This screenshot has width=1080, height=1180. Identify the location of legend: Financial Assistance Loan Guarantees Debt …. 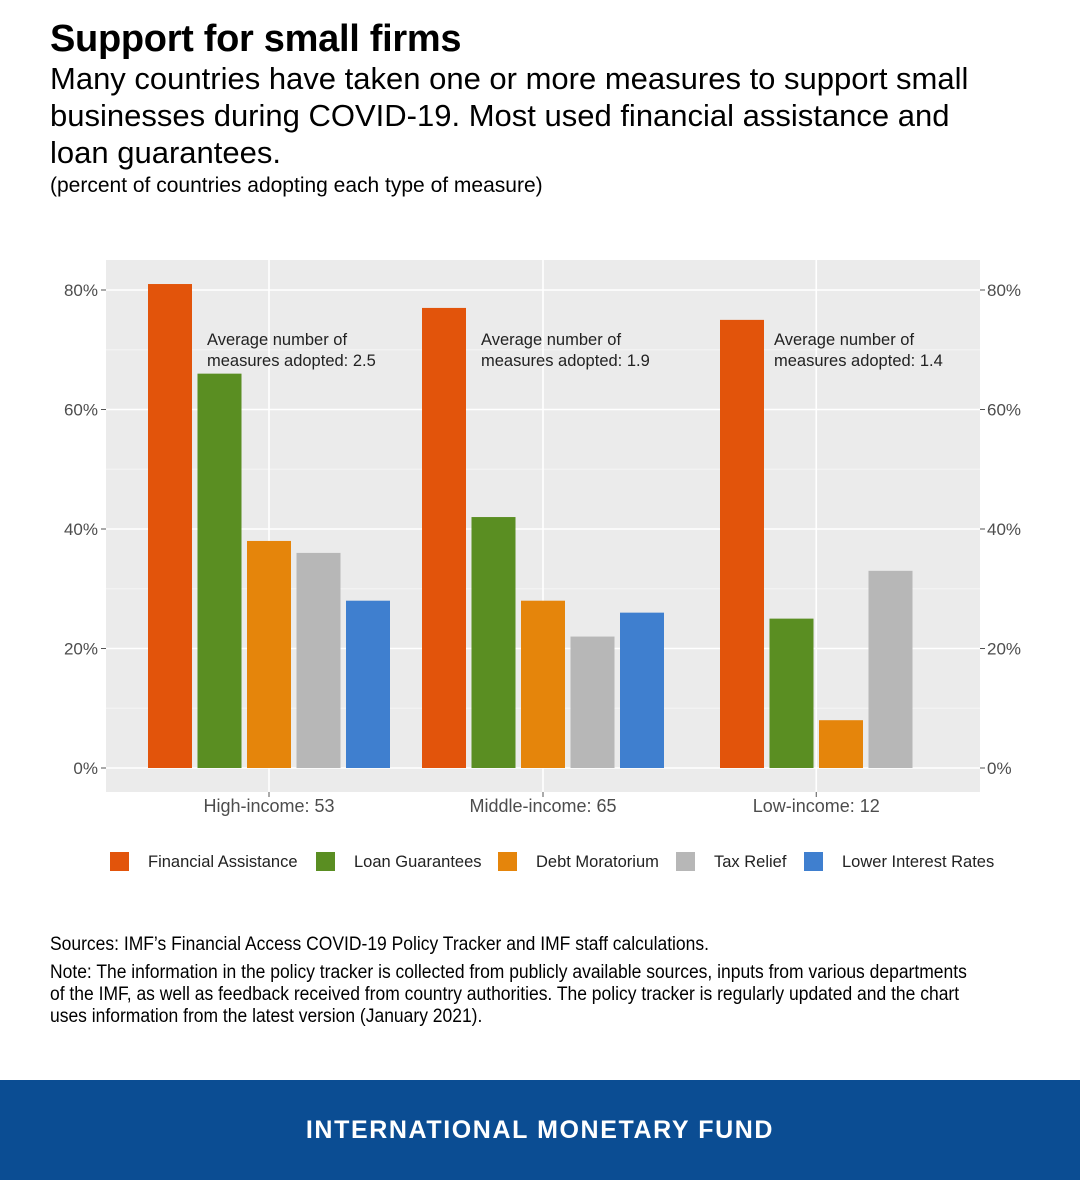
(552, 861).